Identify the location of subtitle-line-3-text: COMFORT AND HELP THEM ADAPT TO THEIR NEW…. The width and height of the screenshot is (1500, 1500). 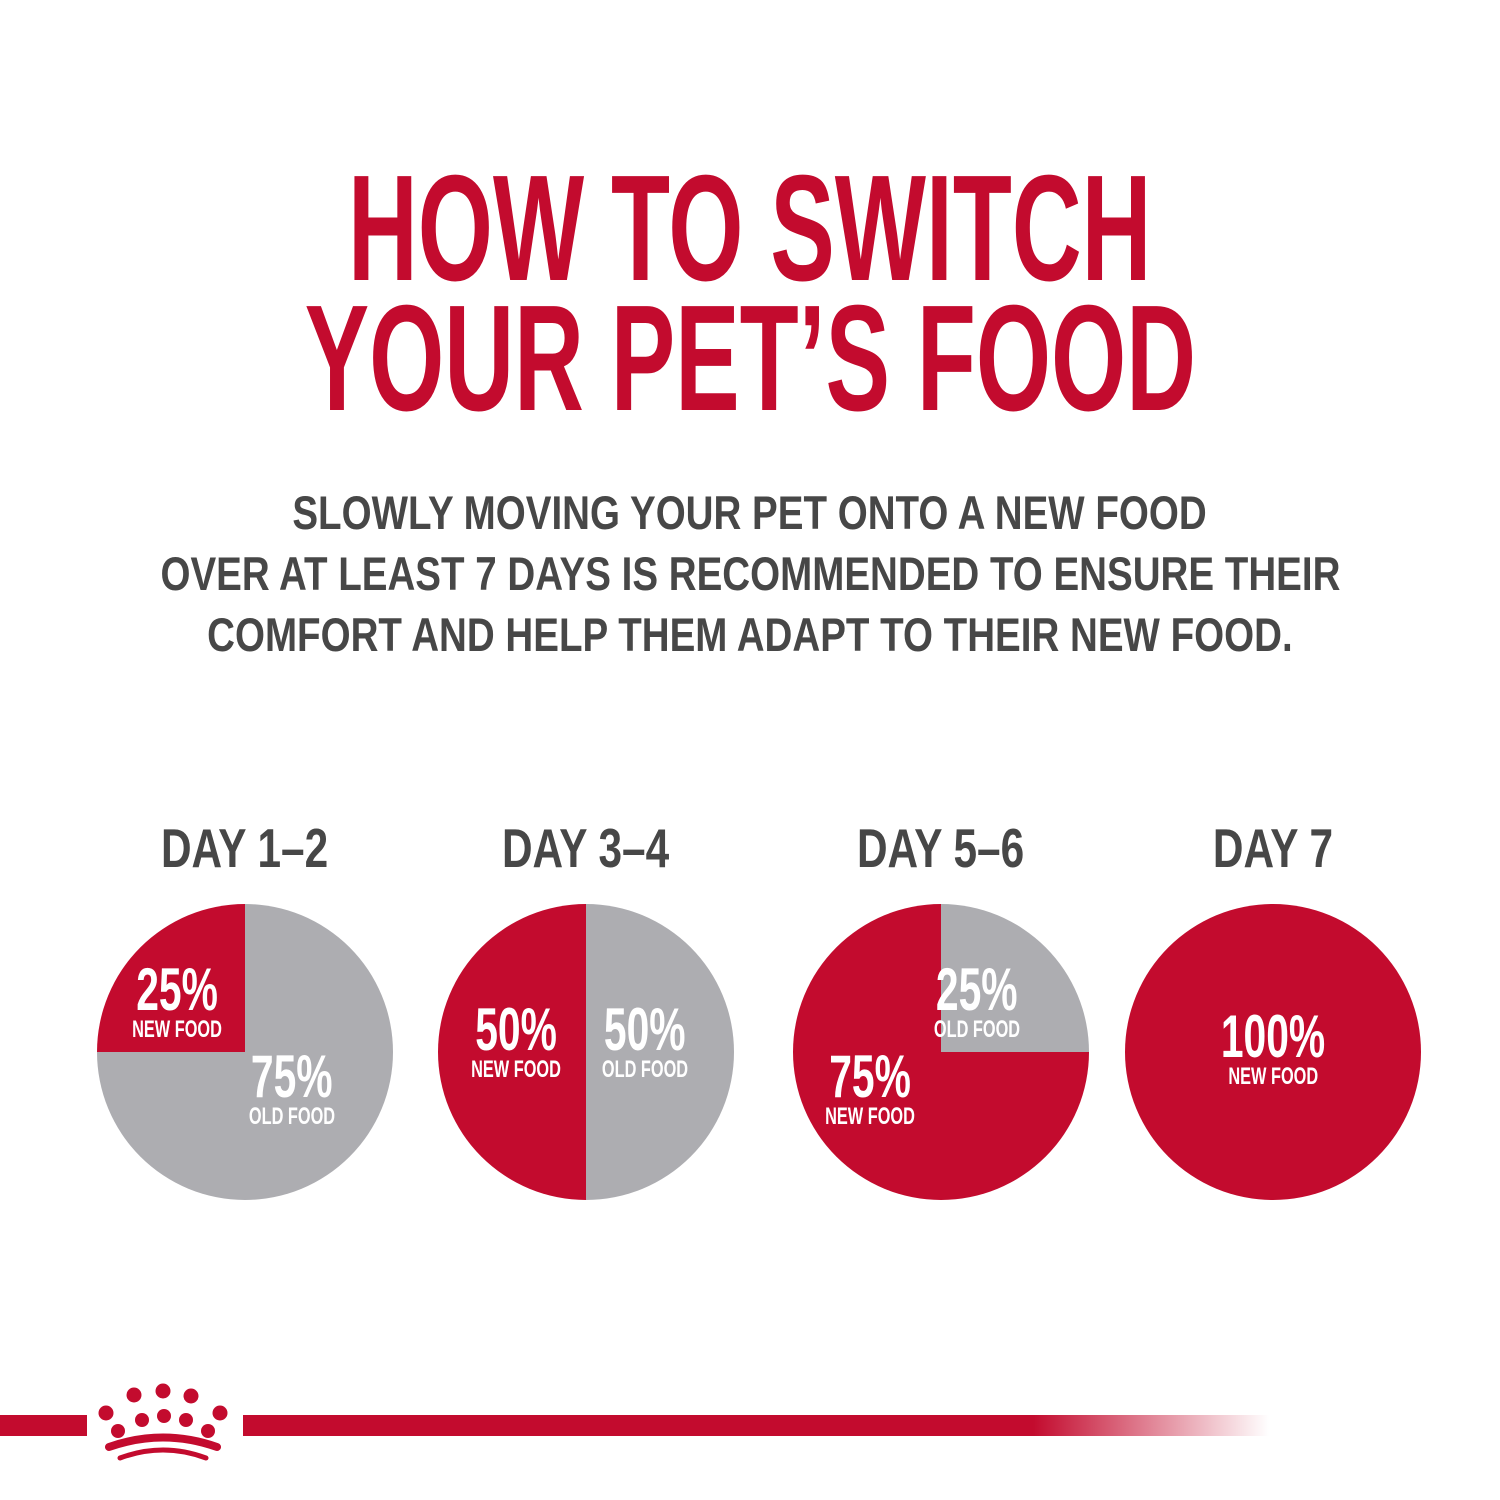
(750, 634).